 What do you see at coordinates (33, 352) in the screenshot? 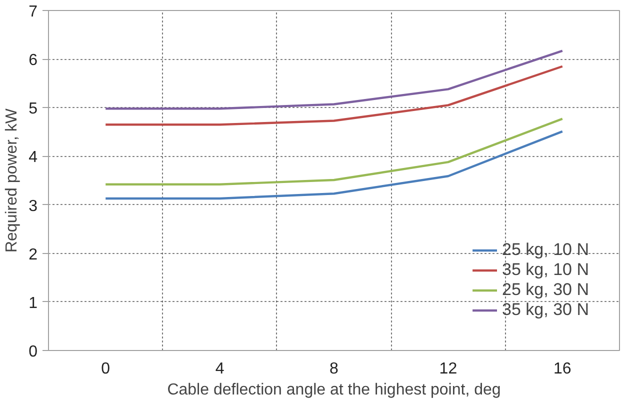
I see `y-tick-label: 0` at bounding box center [33, 352].